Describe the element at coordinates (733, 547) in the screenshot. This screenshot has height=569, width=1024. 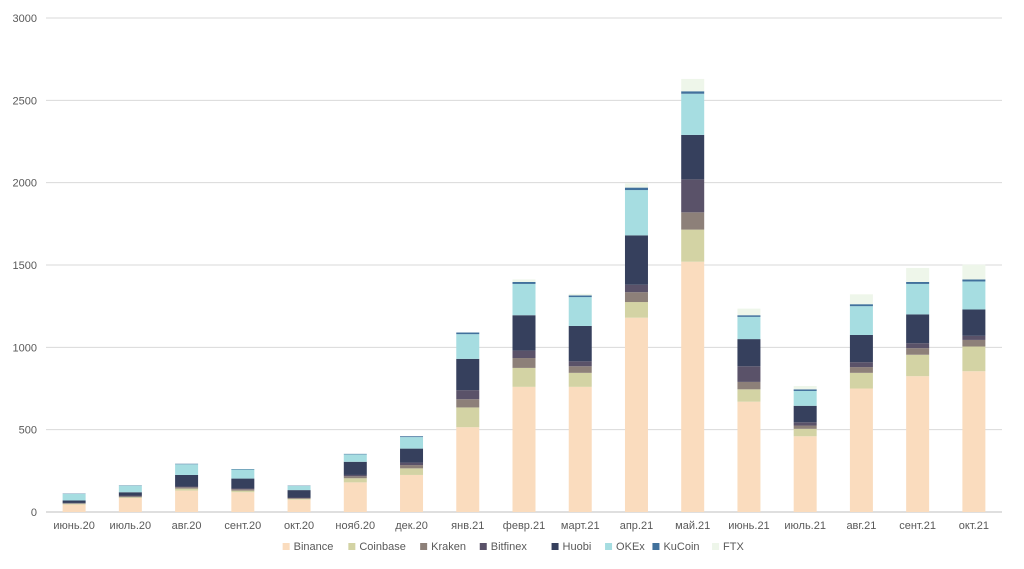
I see `legend-label: FTX` at that location.